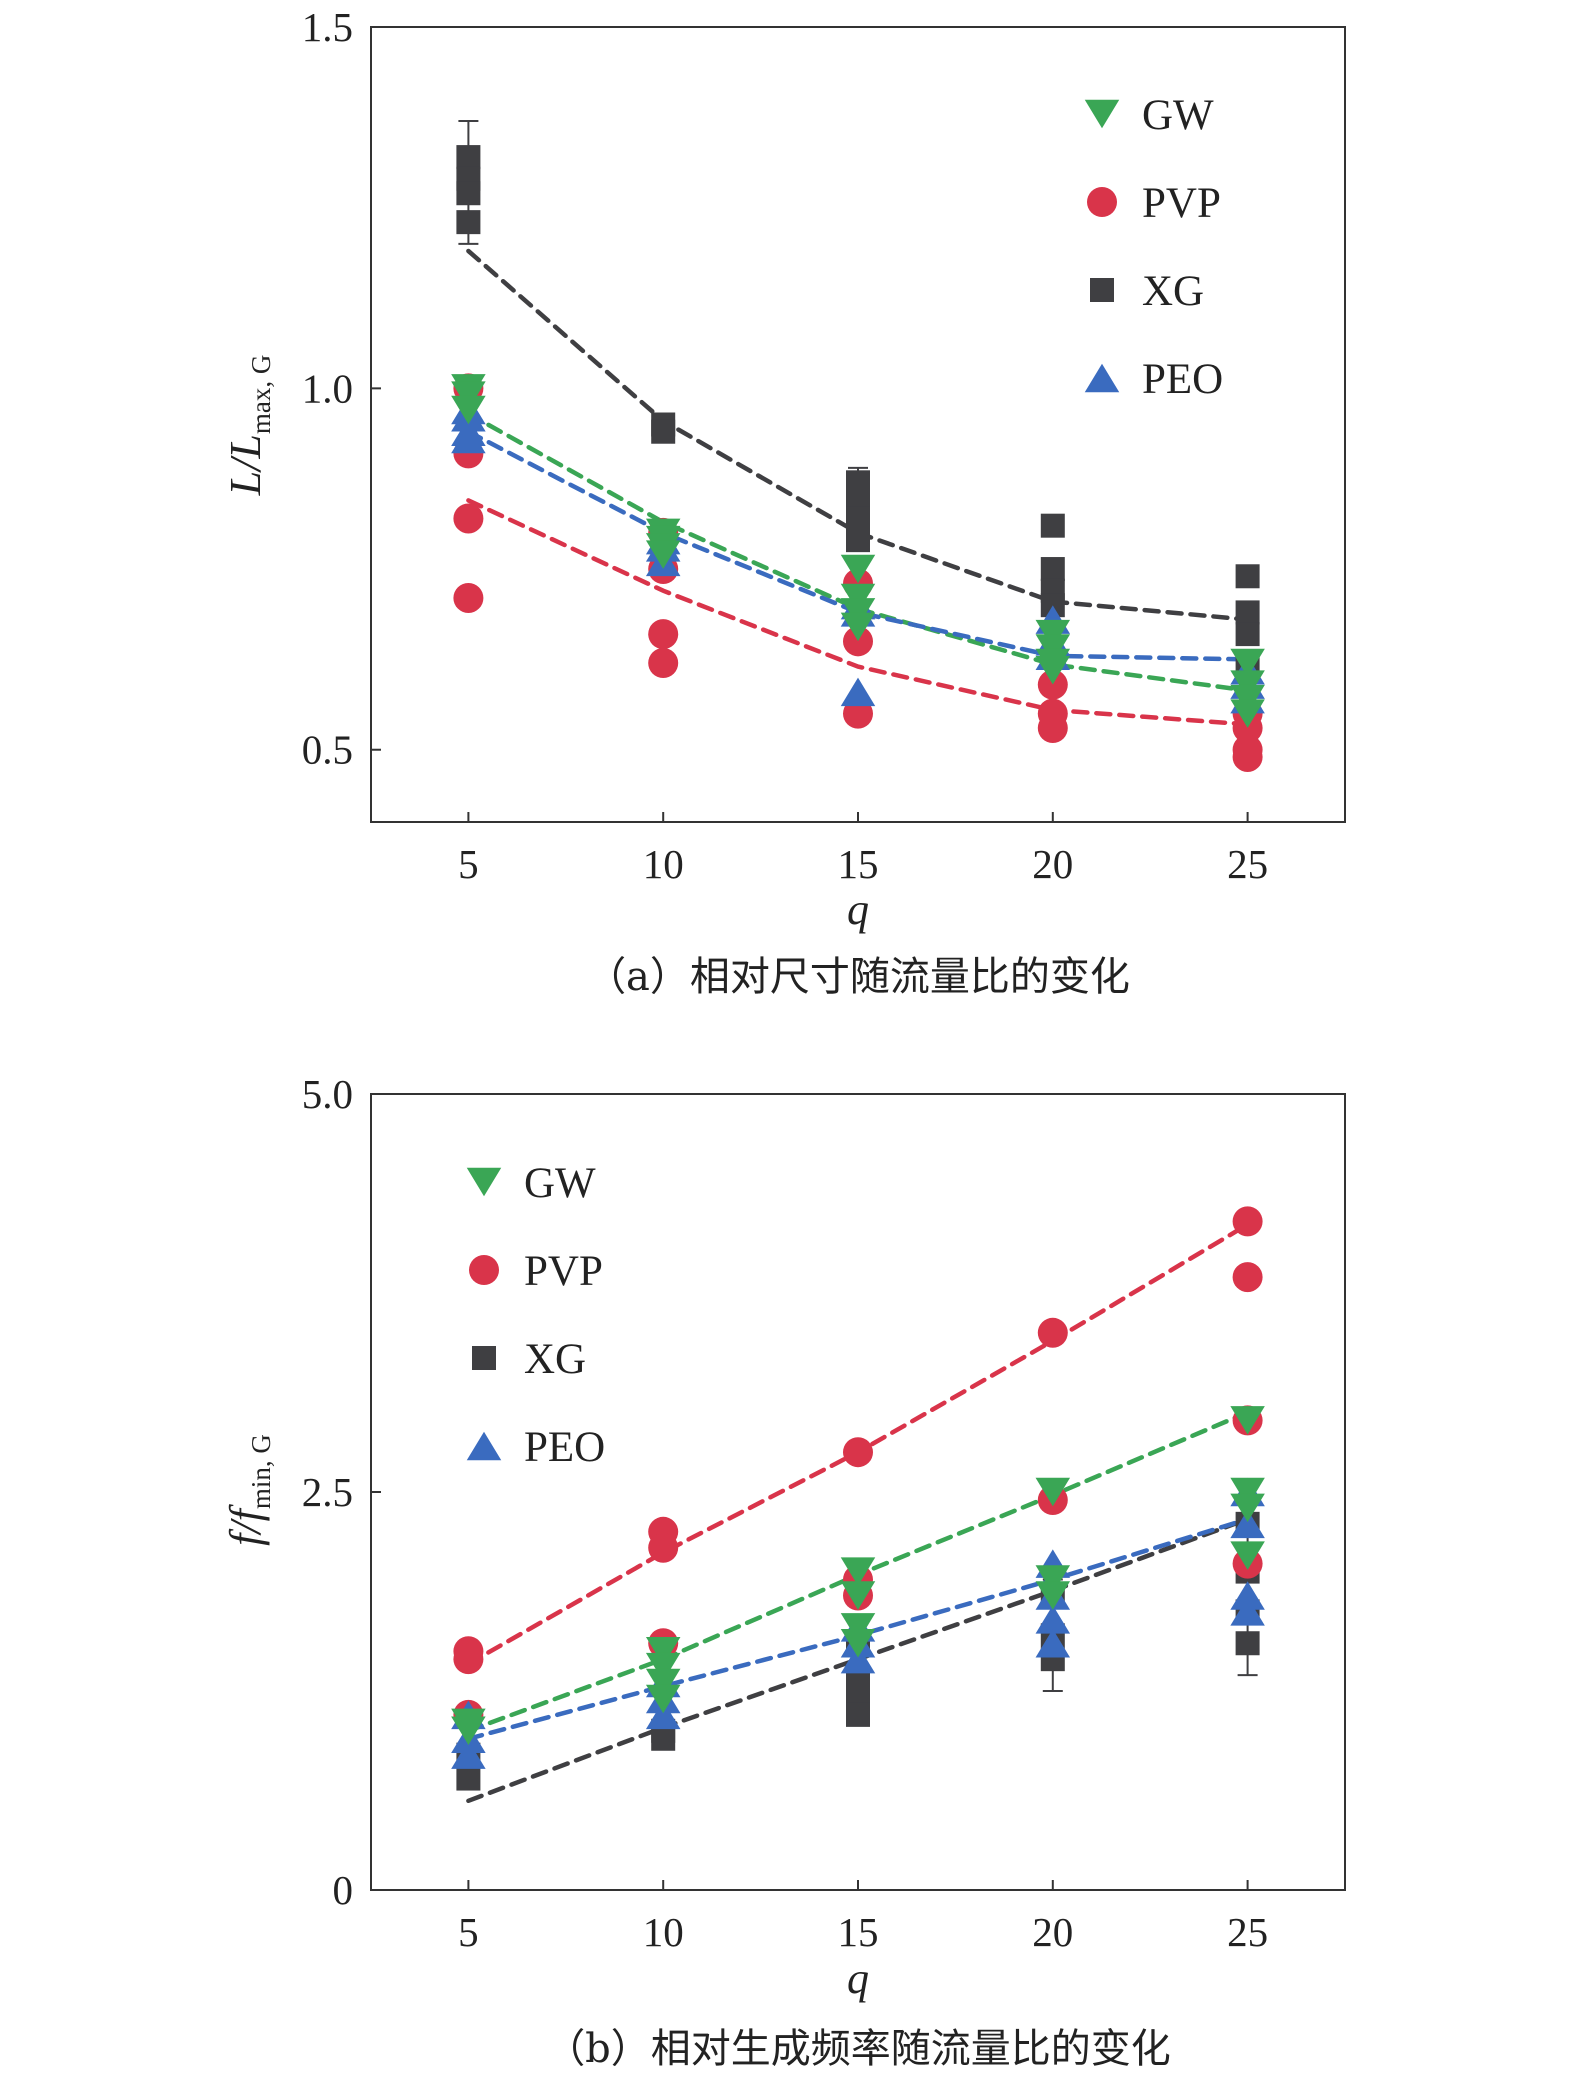 This screenshot has width=1575, height=2091. I want to click on y-axis-label-b-sub: min, G, so click(261, 1471).